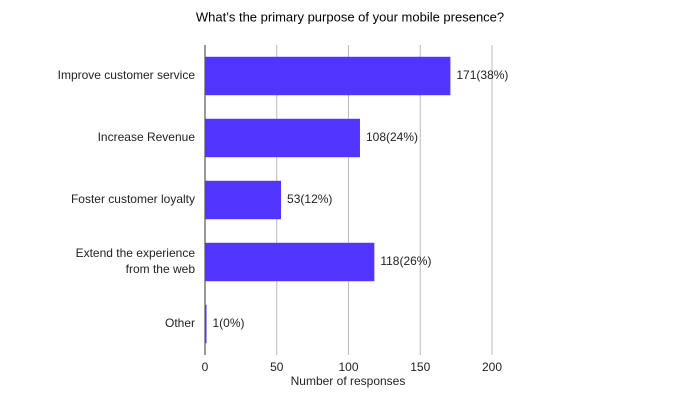  Describe the element at coordinates (127, 75) in the screenshot. I see `y-tick-label: Improve customer service` at that location.